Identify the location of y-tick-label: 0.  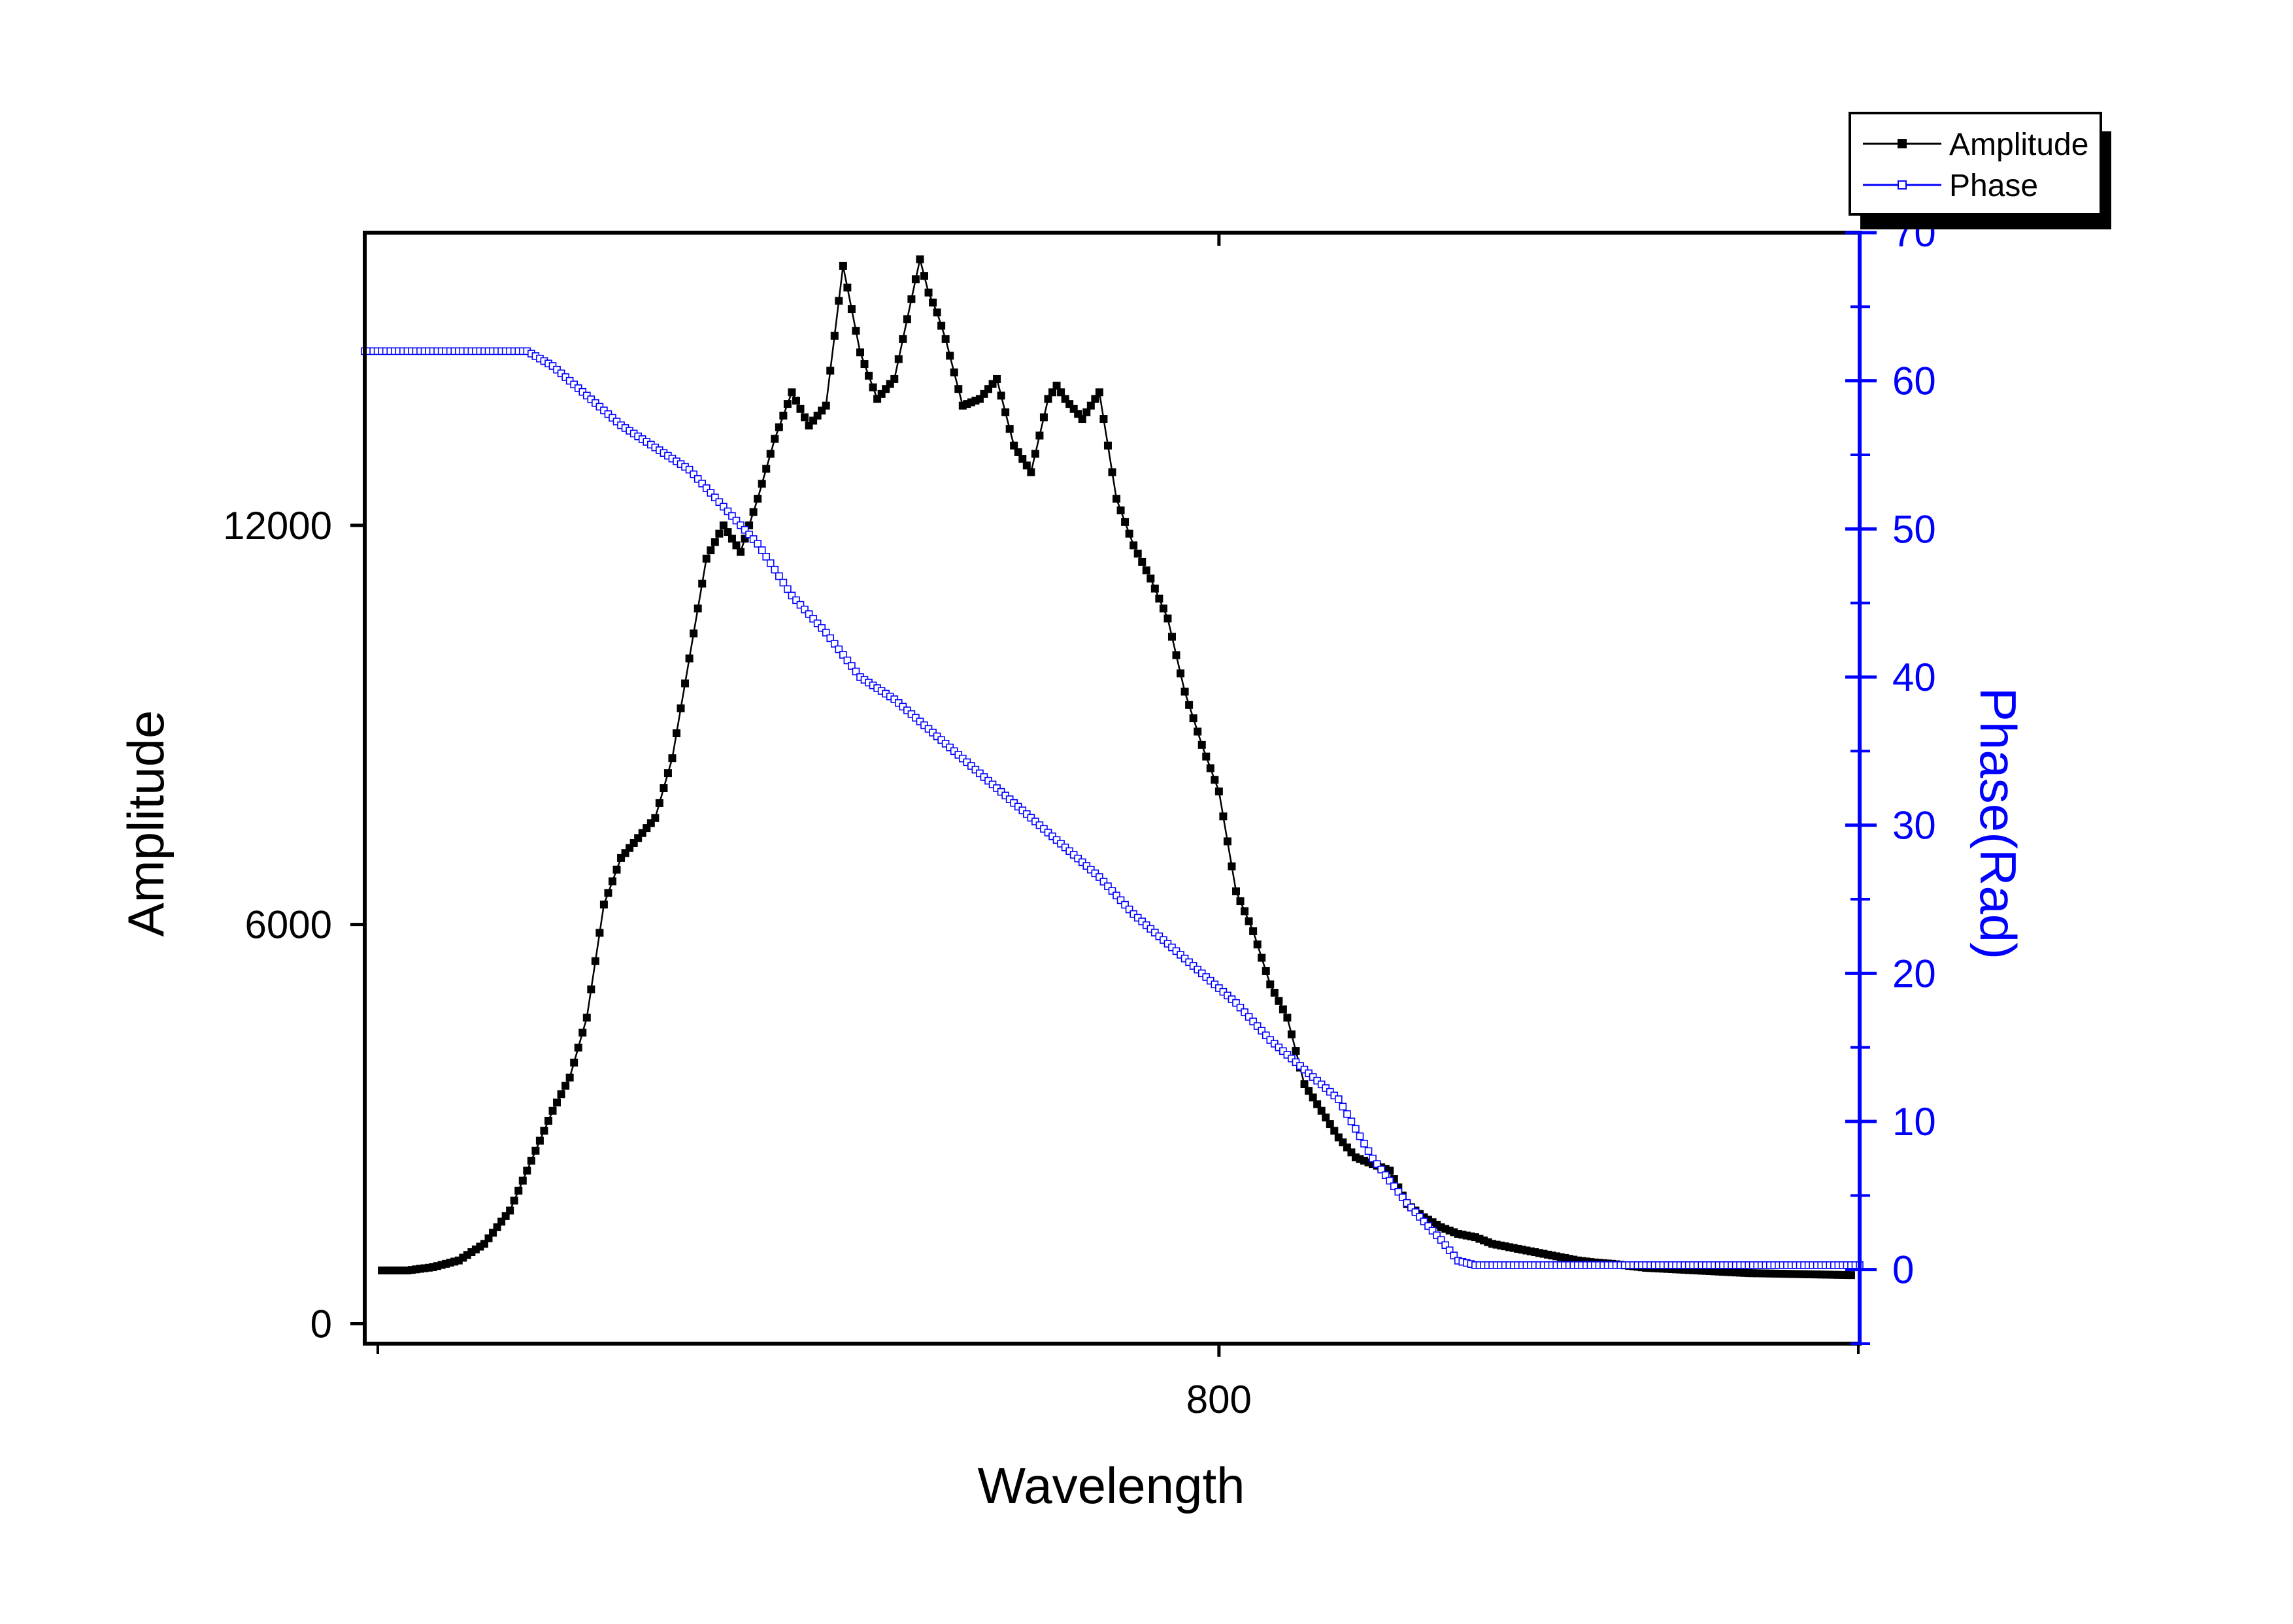
(321, 1324).